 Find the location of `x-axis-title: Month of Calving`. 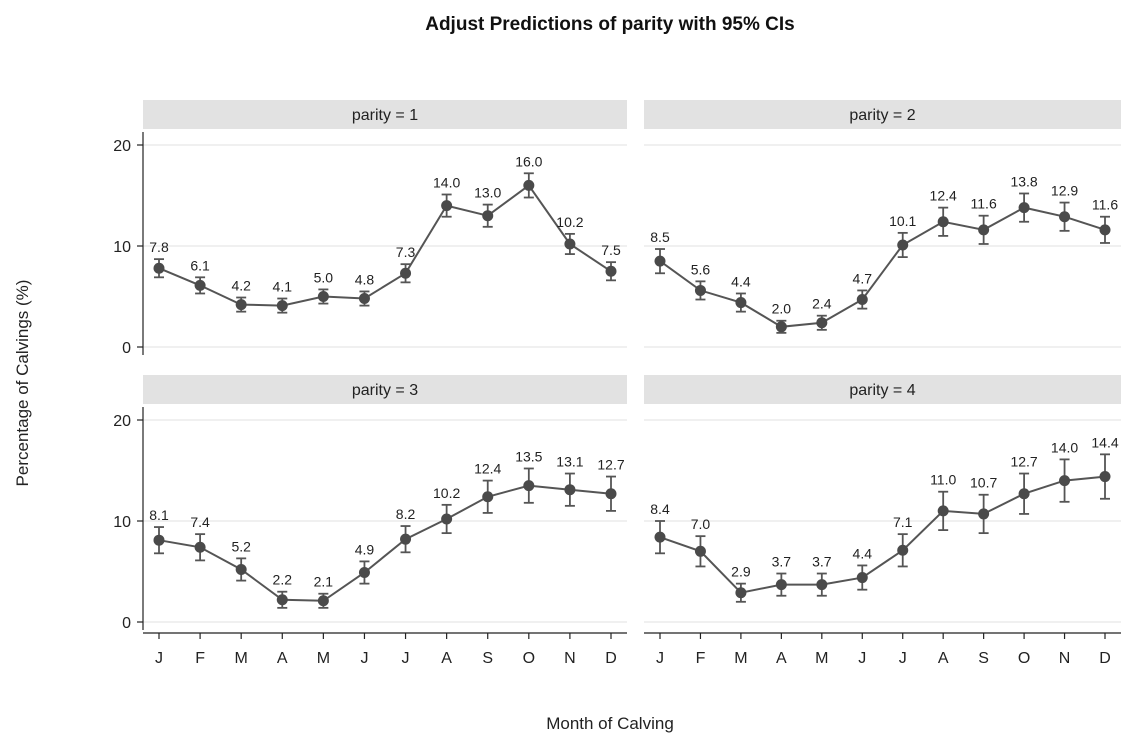

x-axis-title: Month of Calving is located at coordinates (610, 723).